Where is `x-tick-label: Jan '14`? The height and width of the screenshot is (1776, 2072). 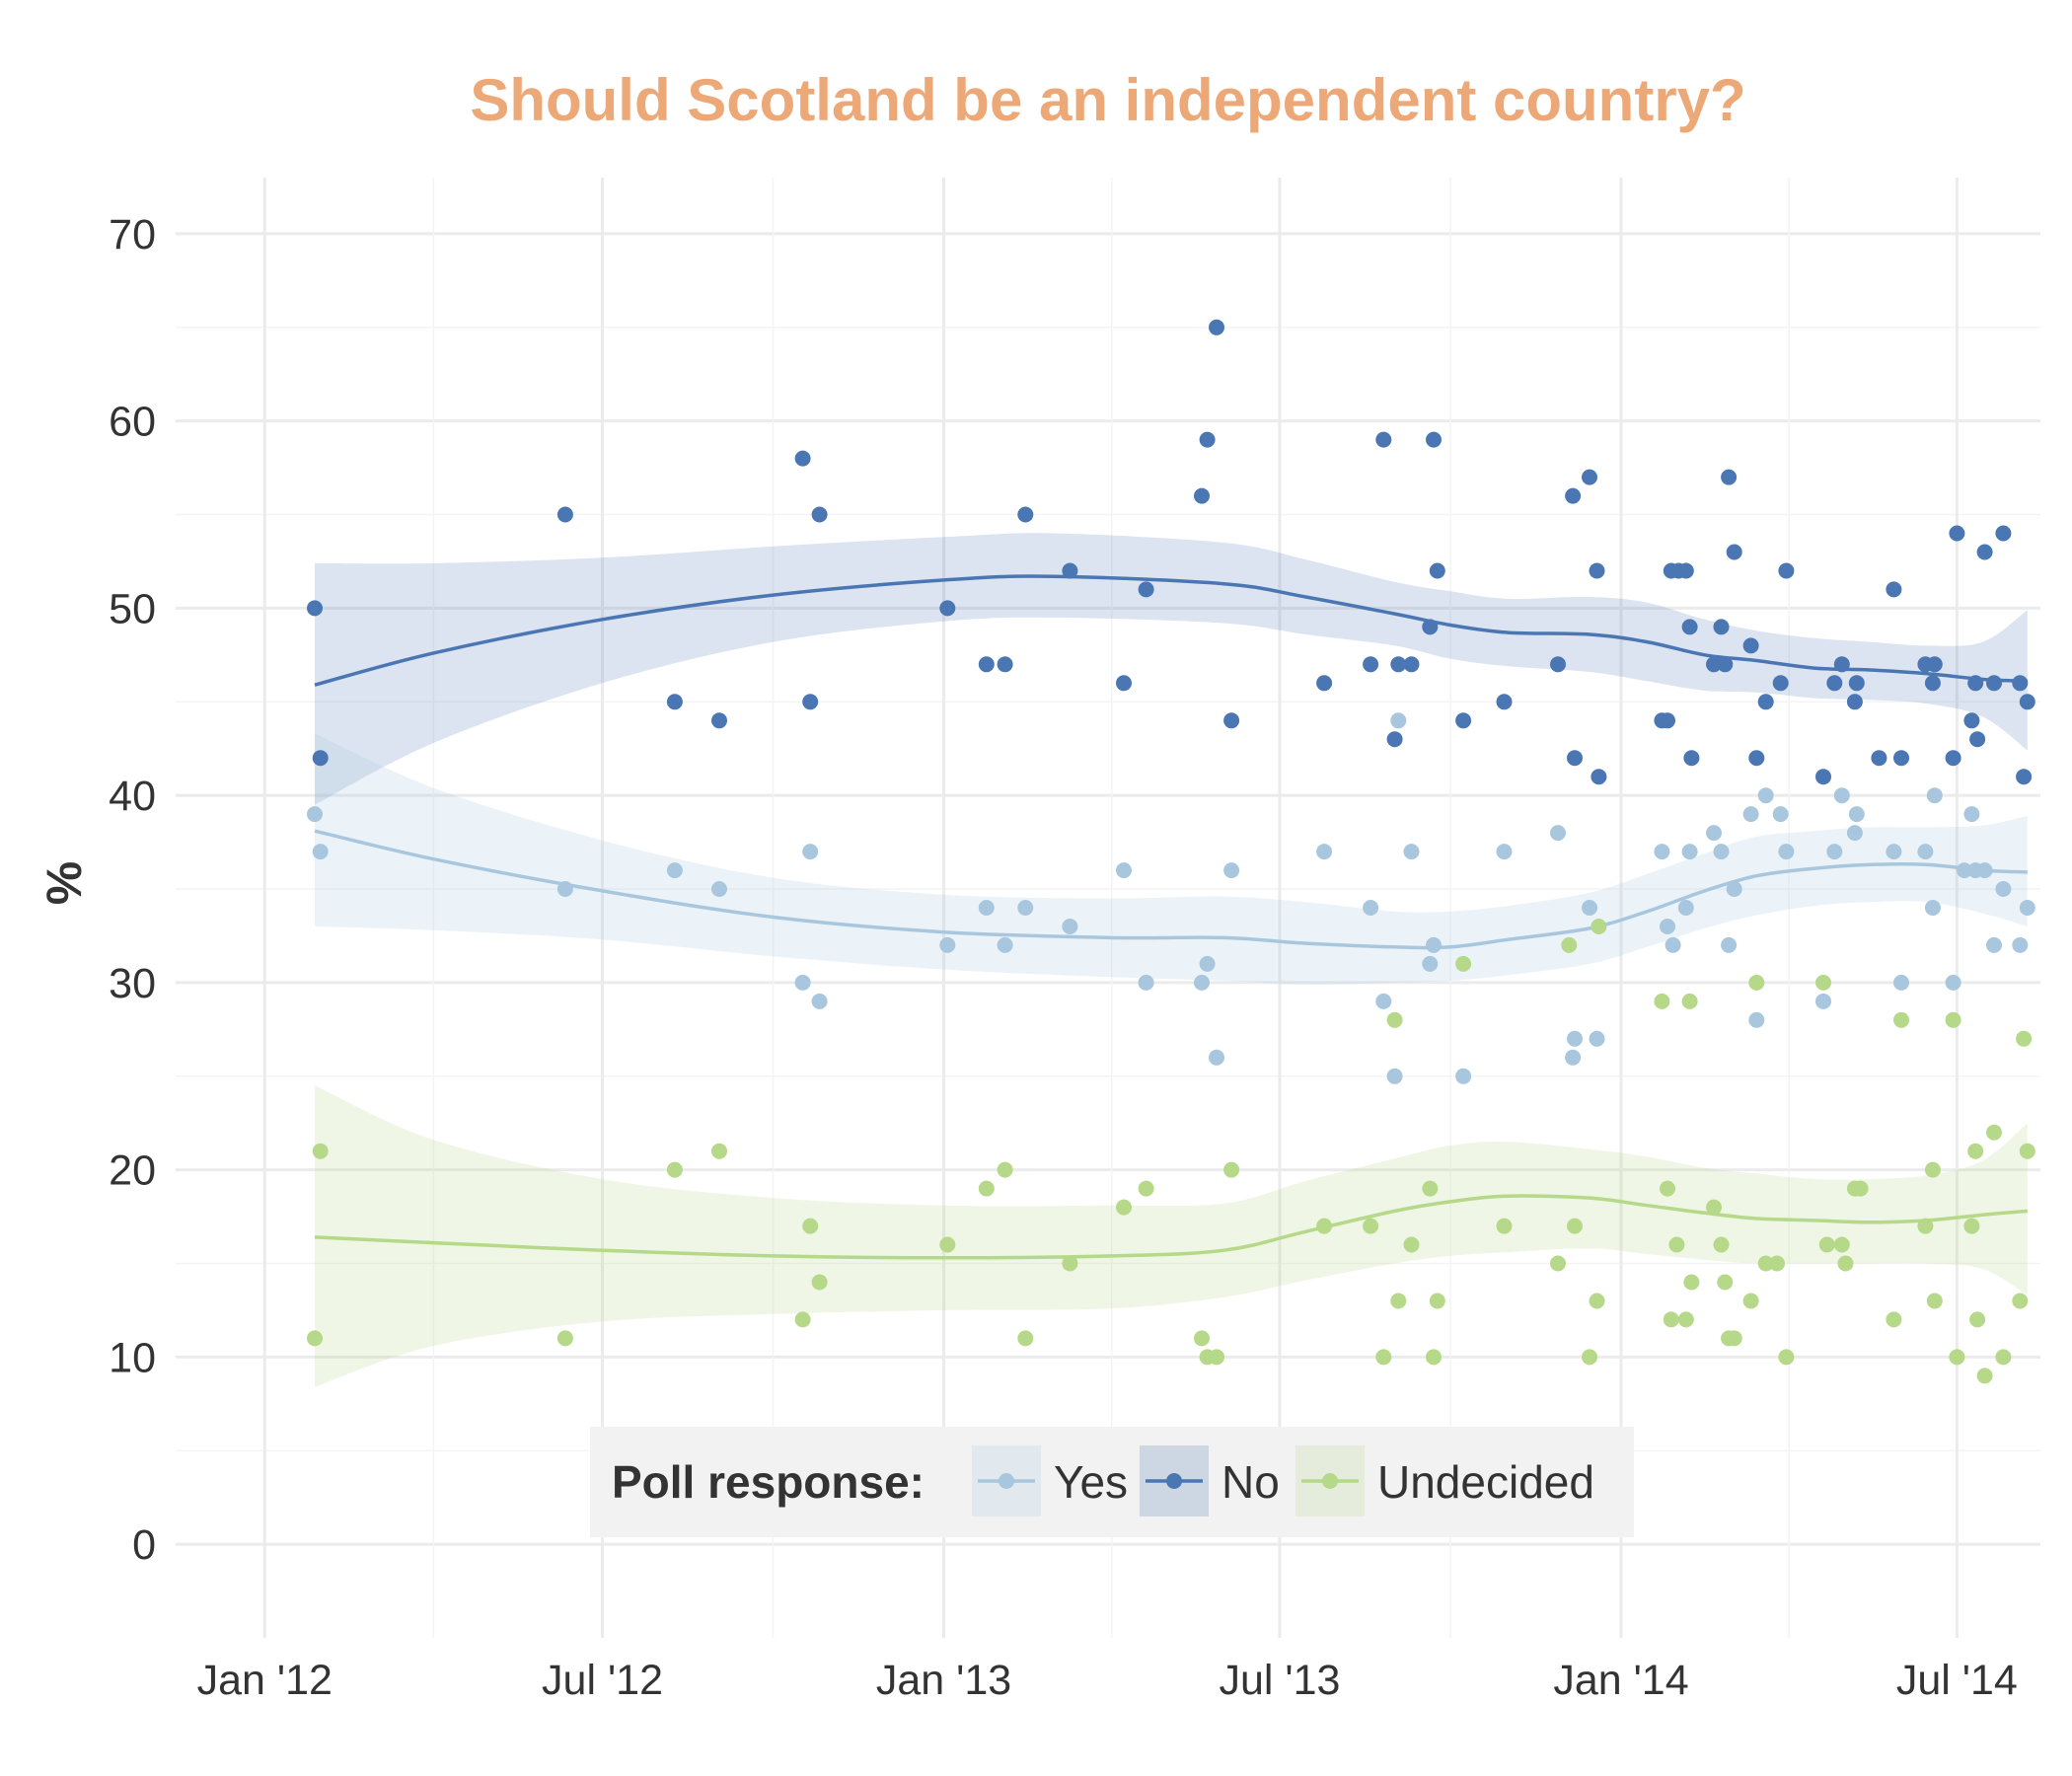
x-tick-label: Jan '14 is located at coordinates (1621, 1681).